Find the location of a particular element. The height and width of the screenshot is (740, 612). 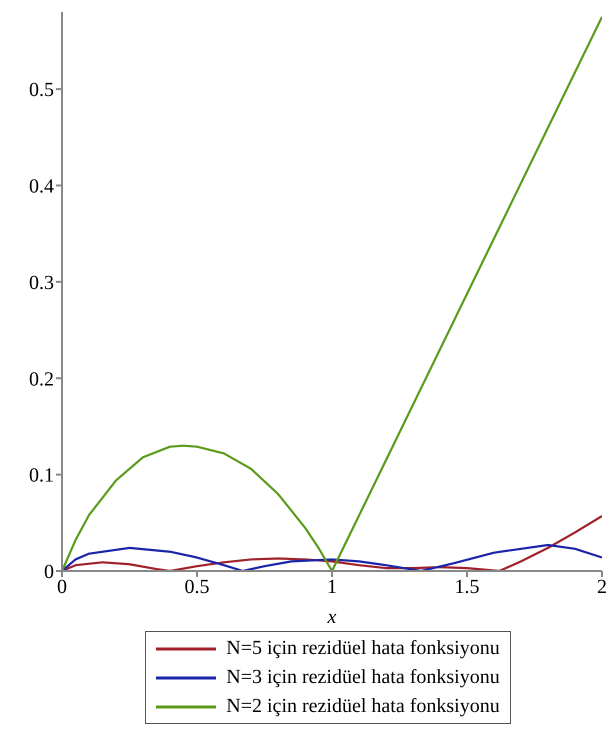

legend-label: N=3 için rezidüel hata fonksiyonu is located at coordinates (363, 677).